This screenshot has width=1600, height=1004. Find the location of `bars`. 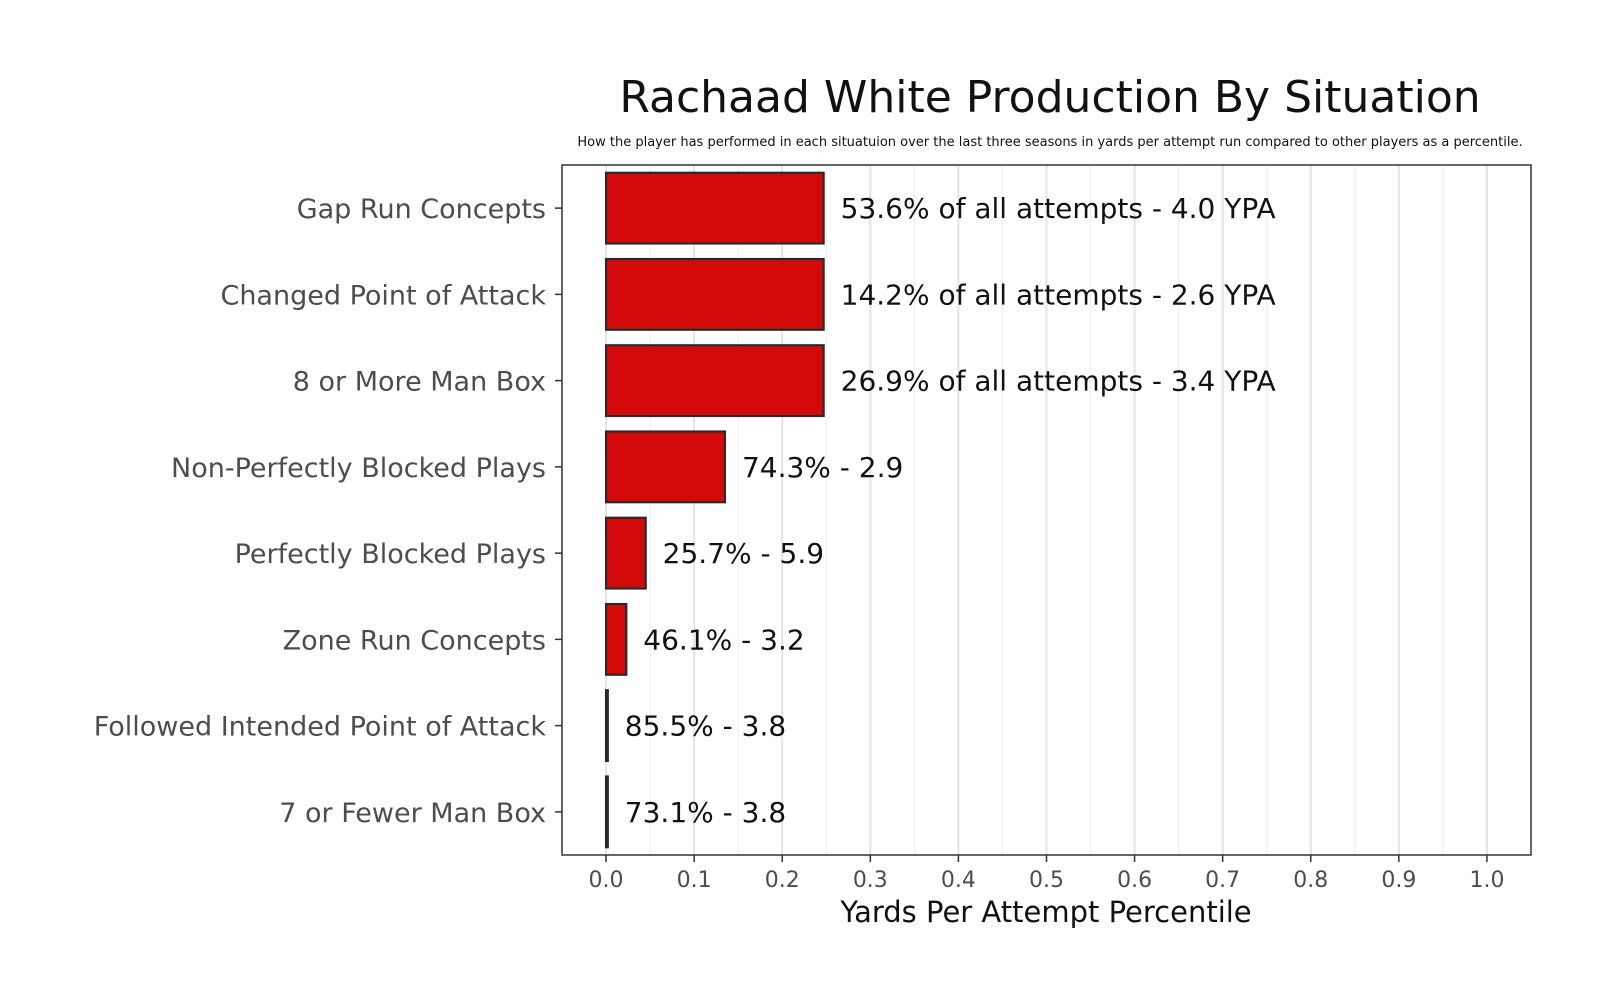

bars is located at coordinates (714, 510).